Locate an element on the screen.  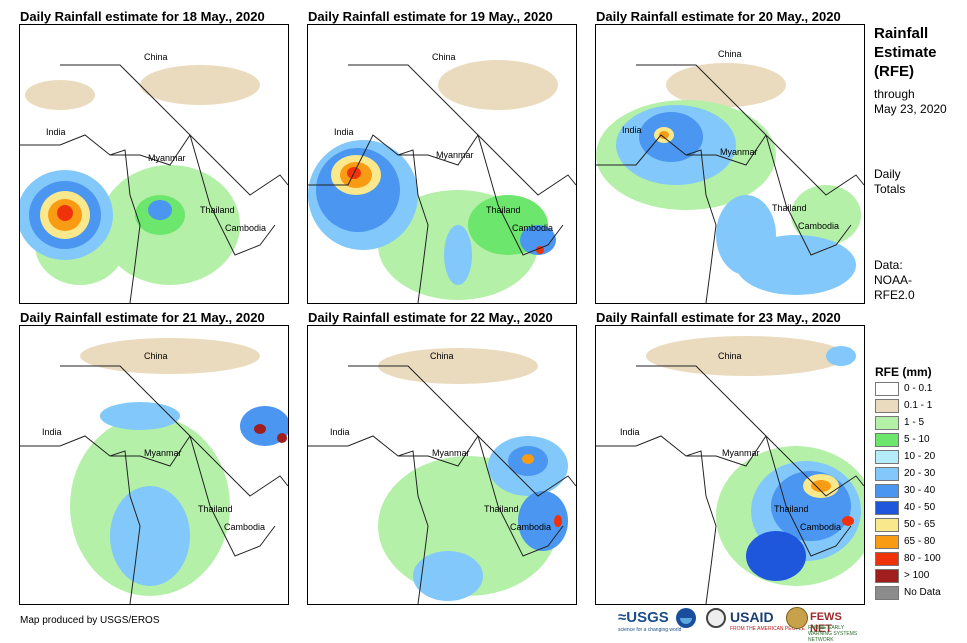
fews-net-emblem-icon is located at coordinates (797, 618).